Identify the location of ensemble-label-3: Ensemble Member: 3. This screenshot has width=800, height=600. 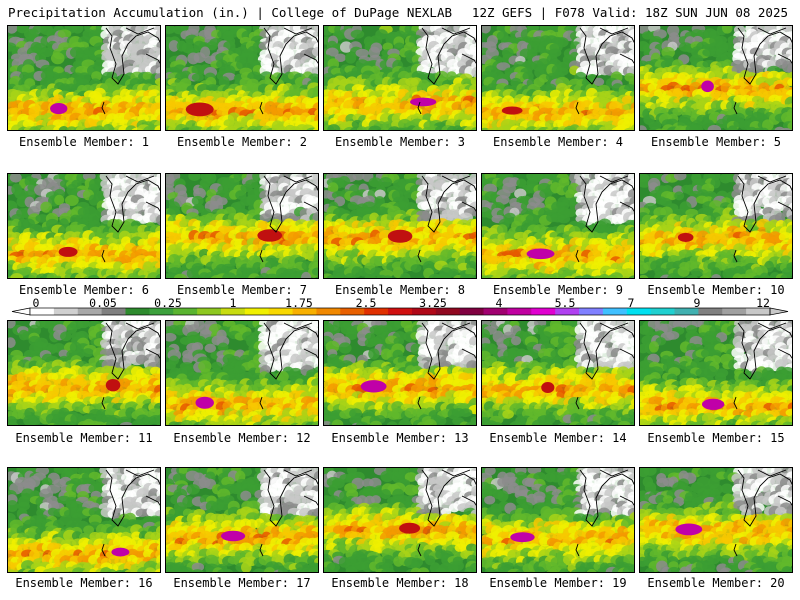
(400, 142).